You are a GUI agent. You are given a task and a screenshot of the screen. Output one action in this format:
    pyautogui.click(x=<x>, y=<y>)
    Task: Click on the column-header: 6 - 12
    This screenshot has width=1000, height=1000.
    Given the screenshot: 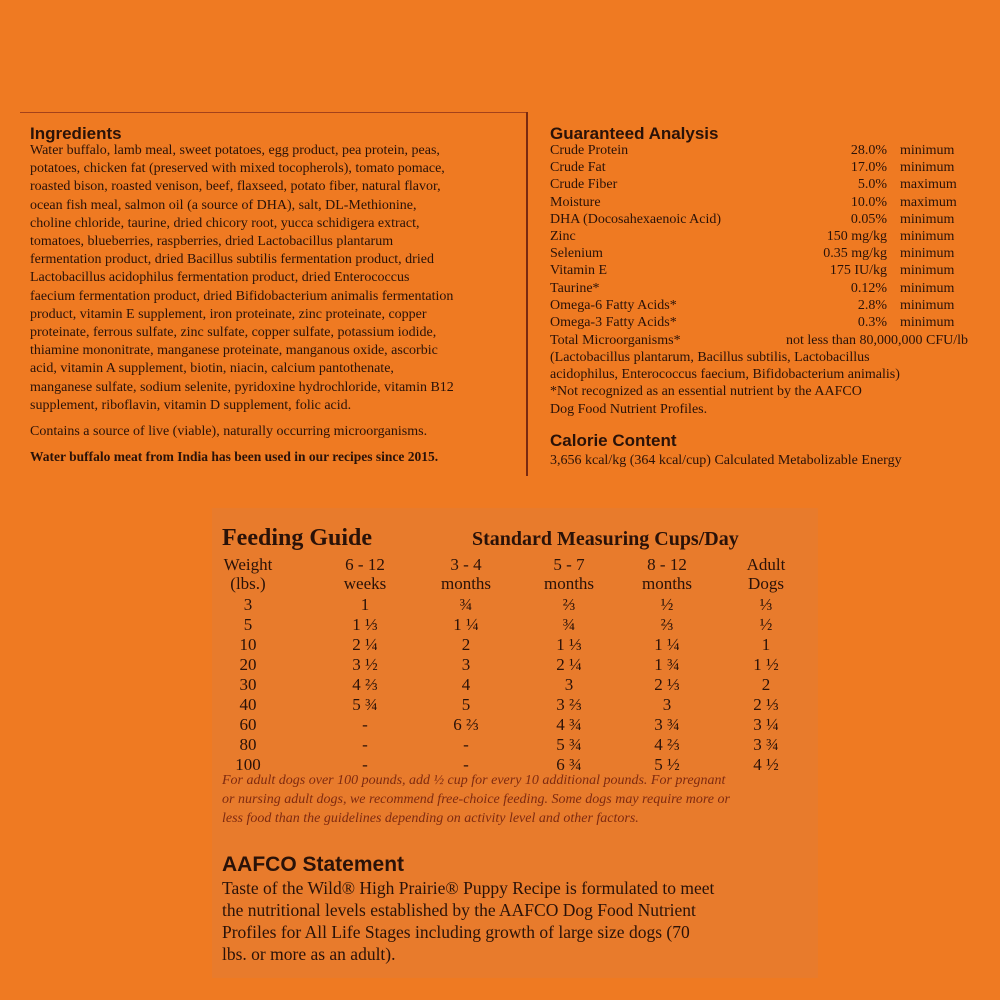 What is the action you would take?
    pyautogui.click(x=365, y=564)
    